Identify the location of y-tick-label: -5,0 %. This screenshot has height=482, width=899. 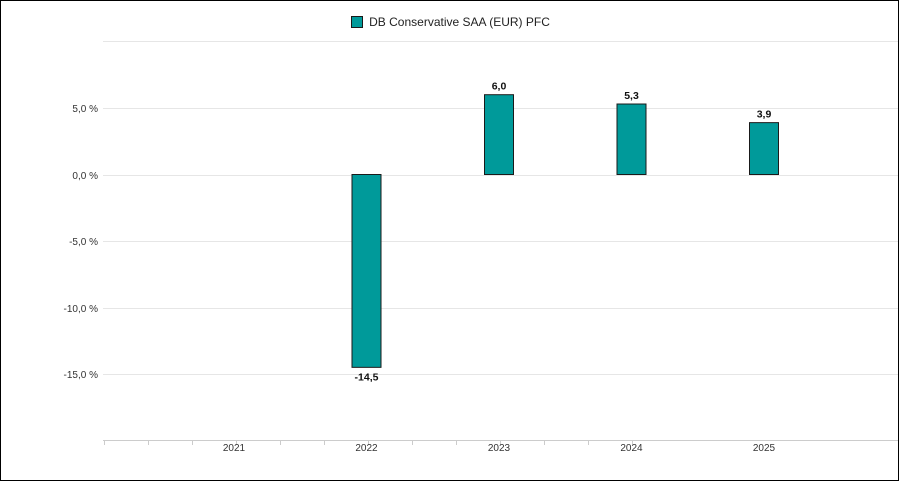
(83, 242).